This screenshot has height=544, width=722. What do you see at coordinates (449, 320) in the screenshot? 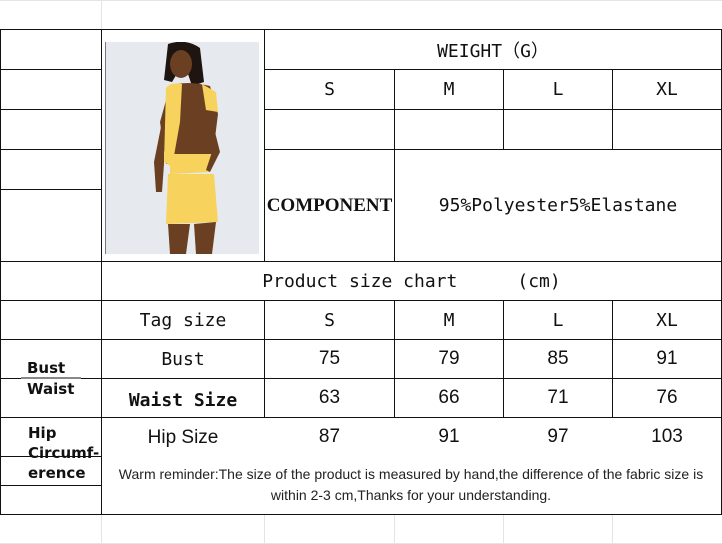
I see `size-m: M` at bounding box center [449, 320].